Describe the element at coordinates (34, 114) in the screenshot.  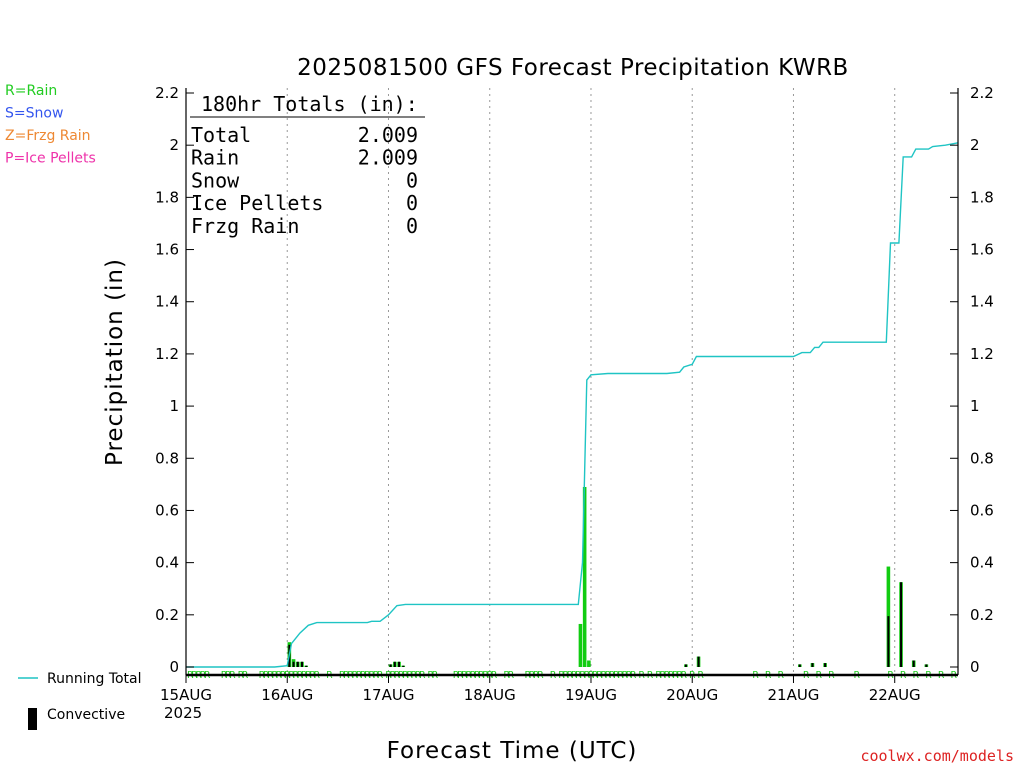
I see `ptype-legend-item: S=Snow` at that location.